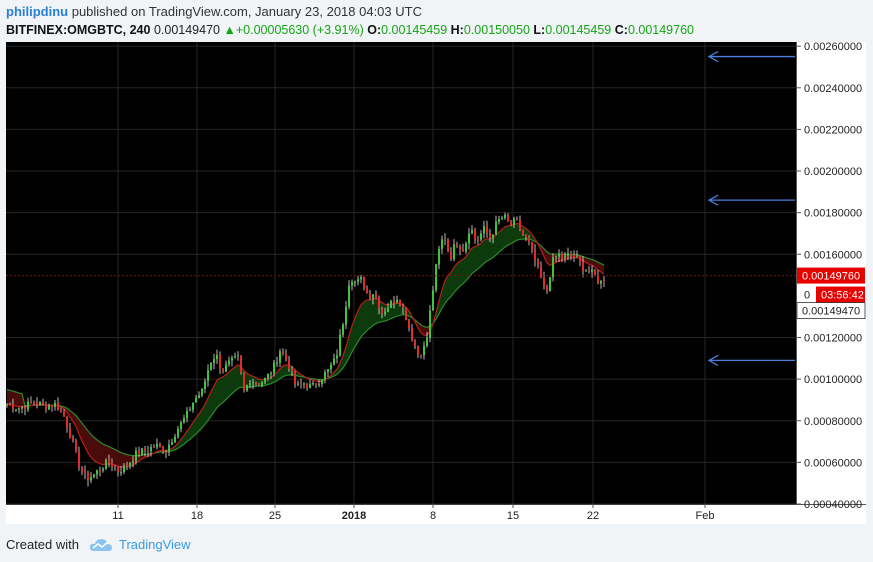  I want to click on arrow-head-icon, so click(713, 56).